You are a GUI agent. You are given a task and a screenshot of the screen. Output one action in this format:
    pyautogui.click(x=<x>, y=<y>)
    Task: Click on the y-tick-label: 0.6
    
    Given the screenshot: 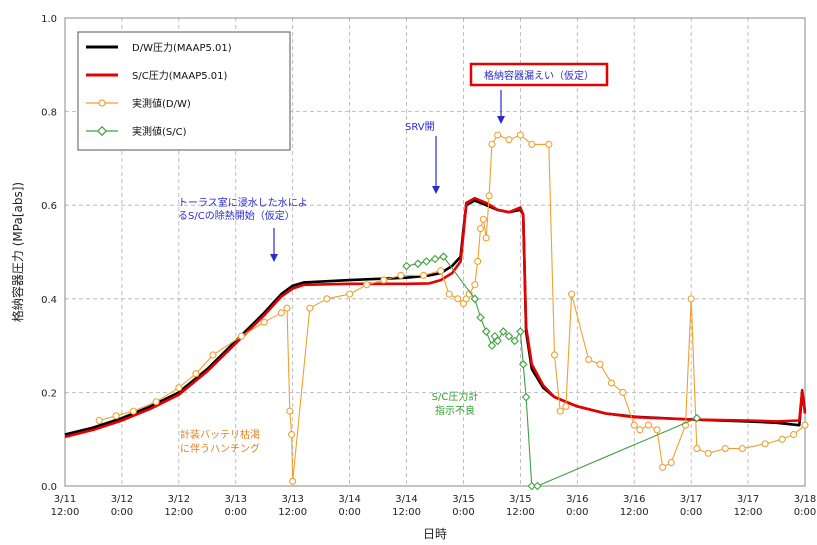 What is the action you would take?
    pyautogui.click(x=49, y=206)
    